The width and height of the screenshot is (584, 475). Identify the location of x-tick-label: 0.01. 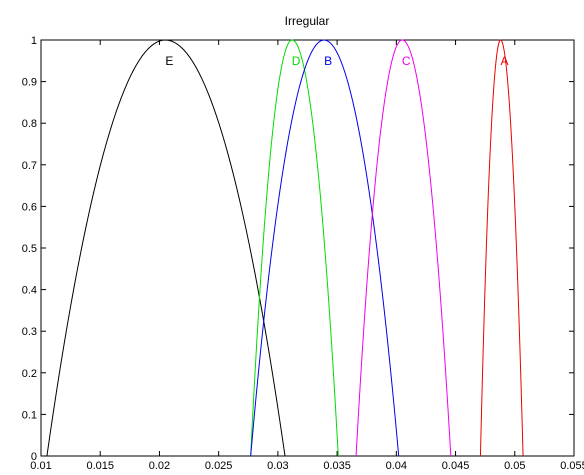
(40, 466).